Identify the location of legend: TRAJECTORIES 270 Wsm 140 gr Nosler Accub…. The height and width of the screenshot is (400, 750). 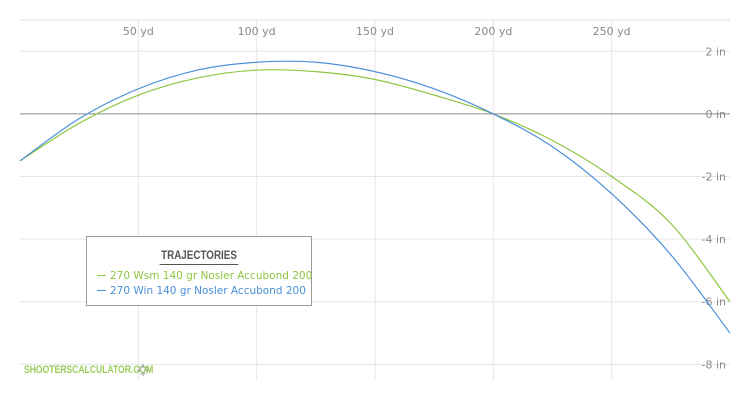
(199, 271).